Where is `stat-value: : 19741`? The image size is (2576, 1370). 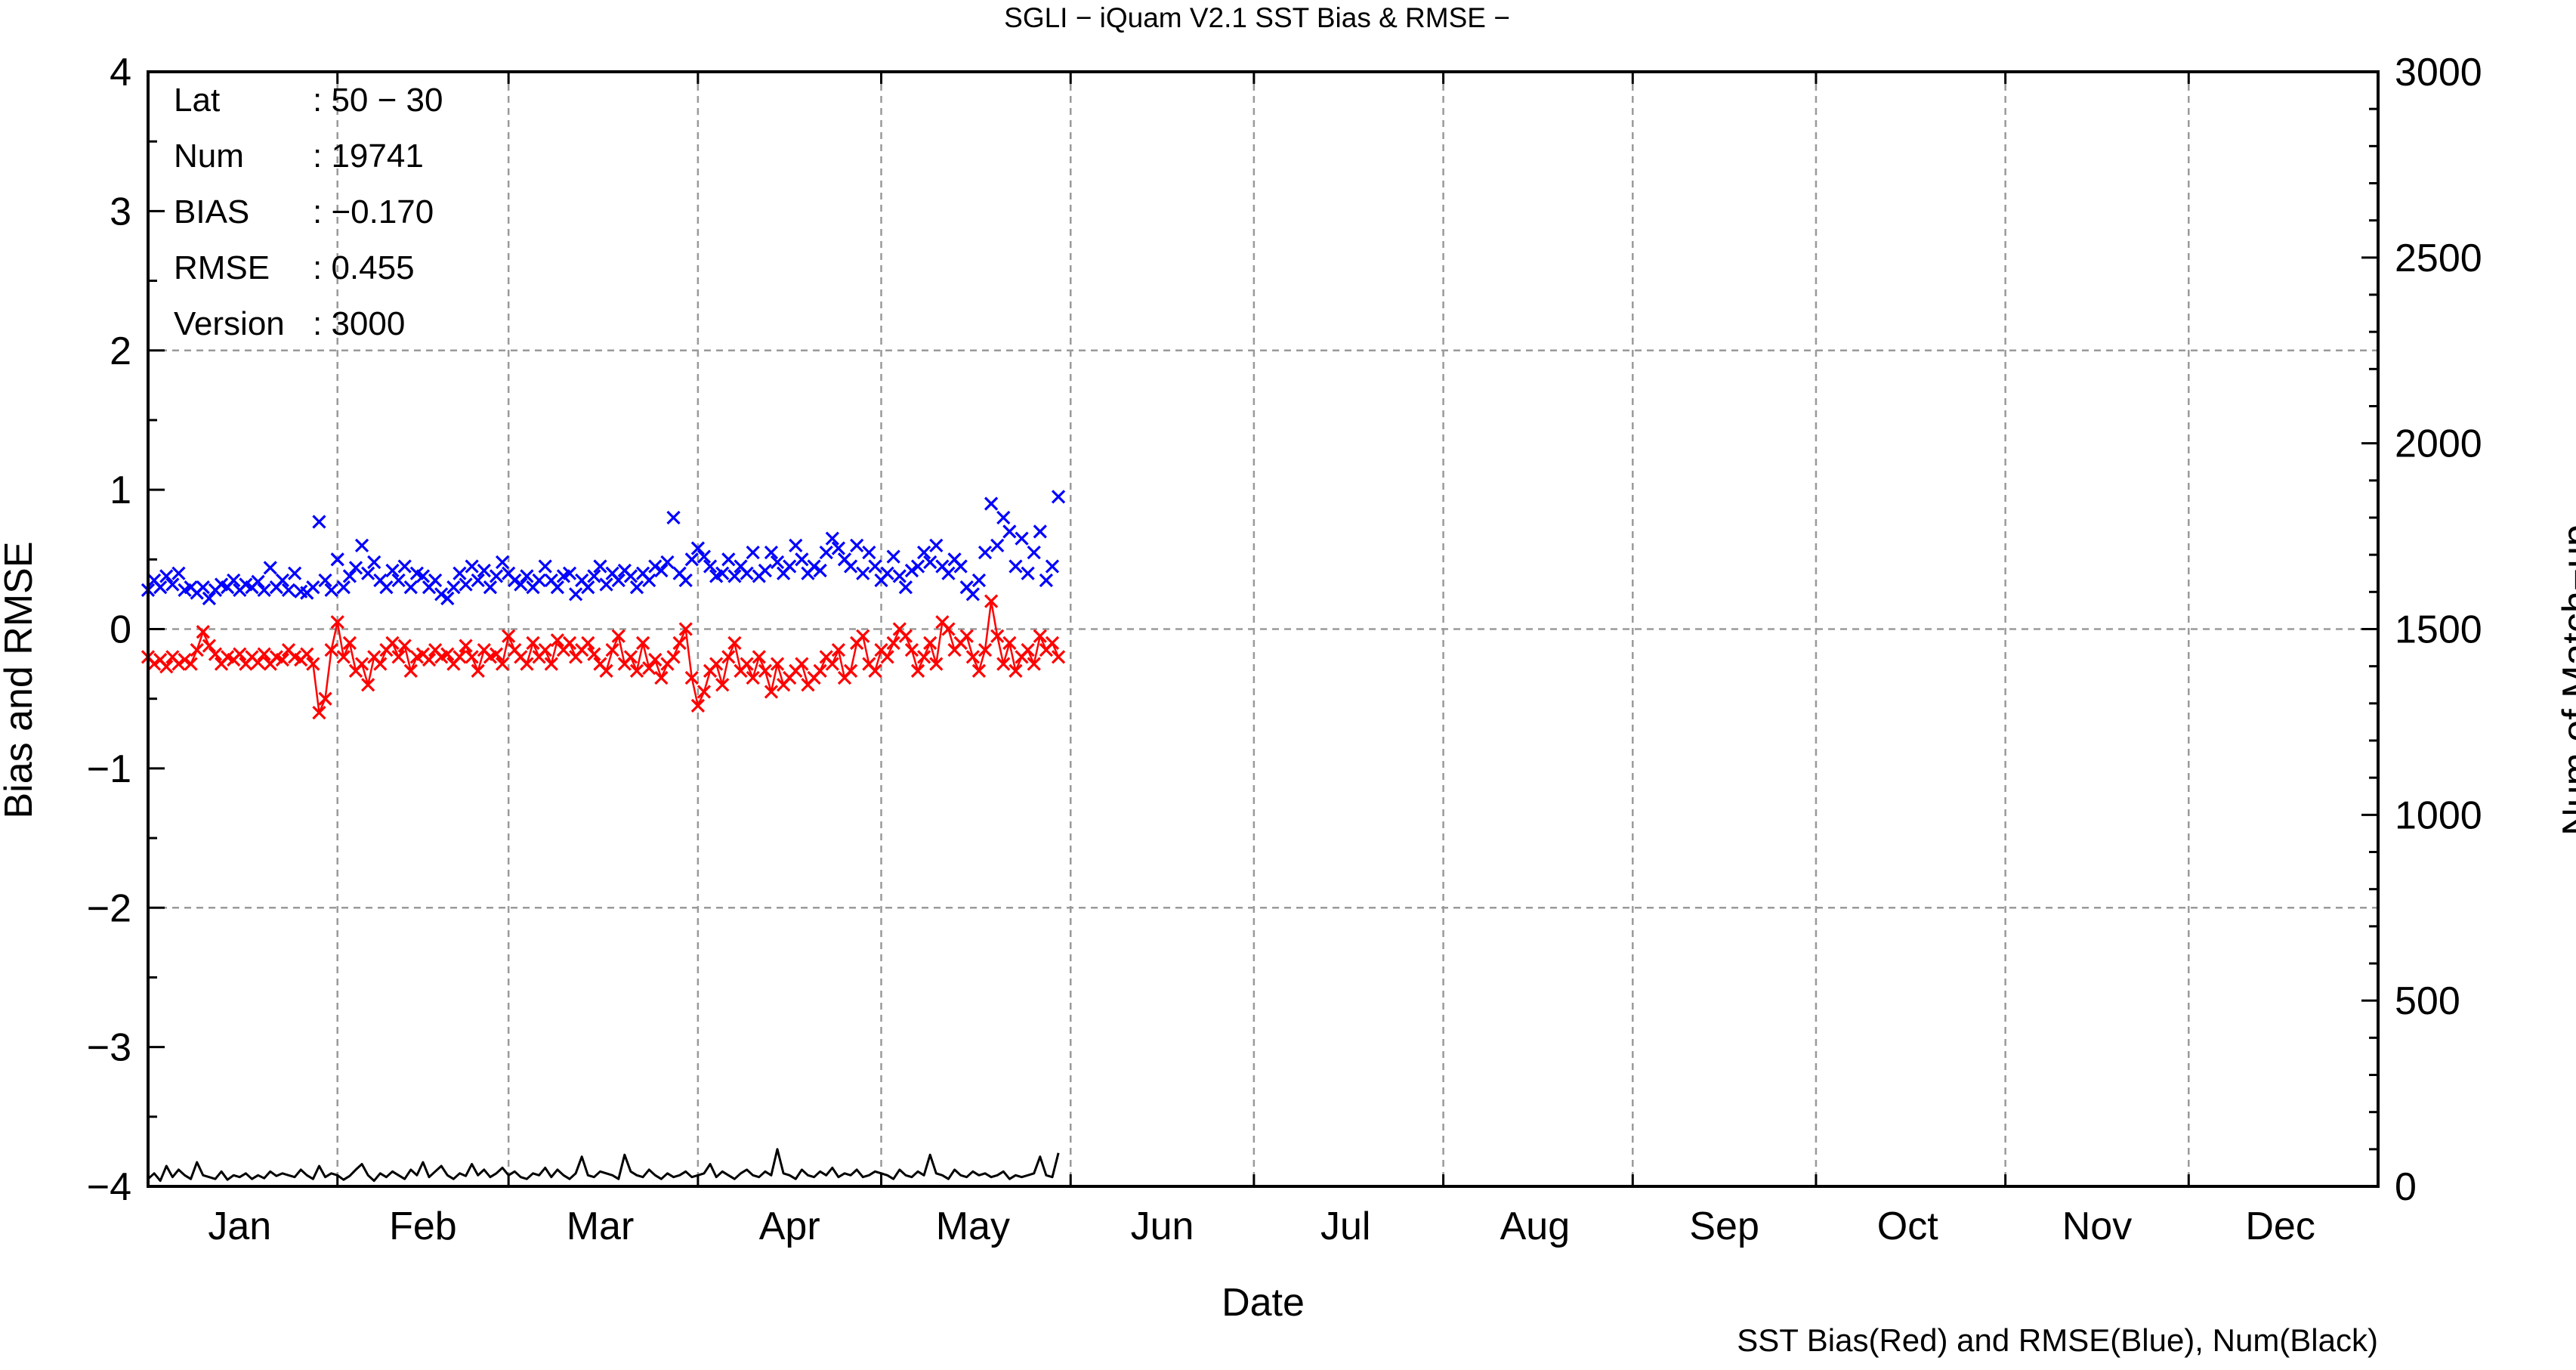 stat-value: : 19741 is located at coordinates (368, 156).